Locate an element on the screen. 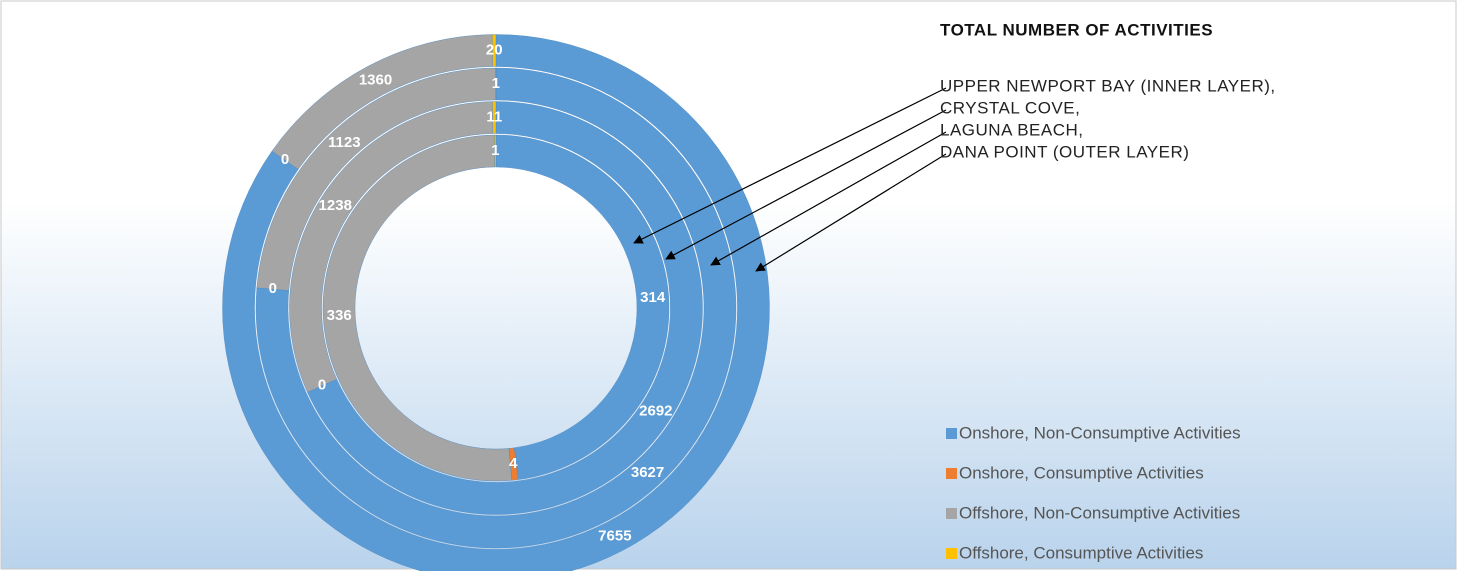 The height and width of the screenshot is (571, 1457). legend-label: Onshore, Consumptive Activities is located at coordinates (1081, 472).